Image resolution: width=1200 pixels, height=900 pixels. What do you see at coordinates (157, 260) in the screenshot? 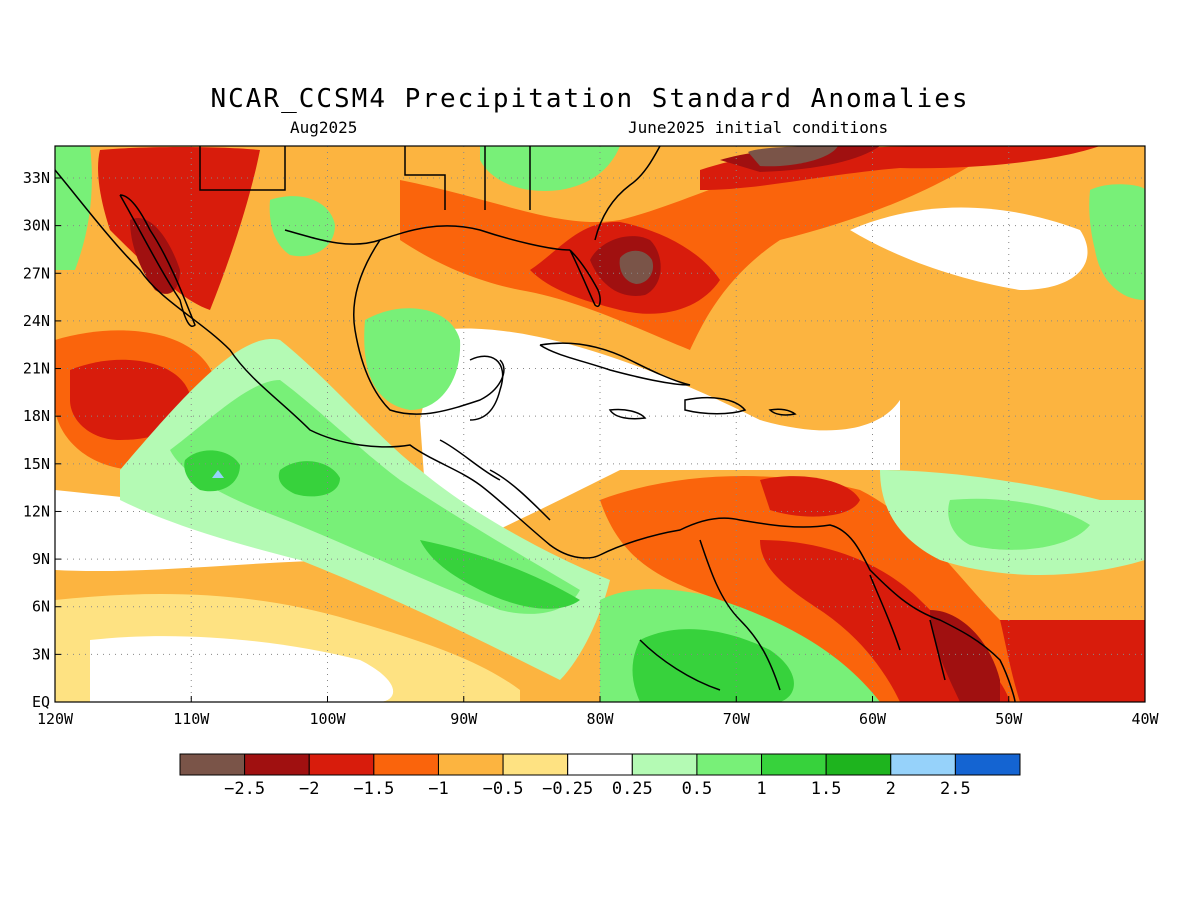
I see `baja-california` at bounding box center [157, 260].